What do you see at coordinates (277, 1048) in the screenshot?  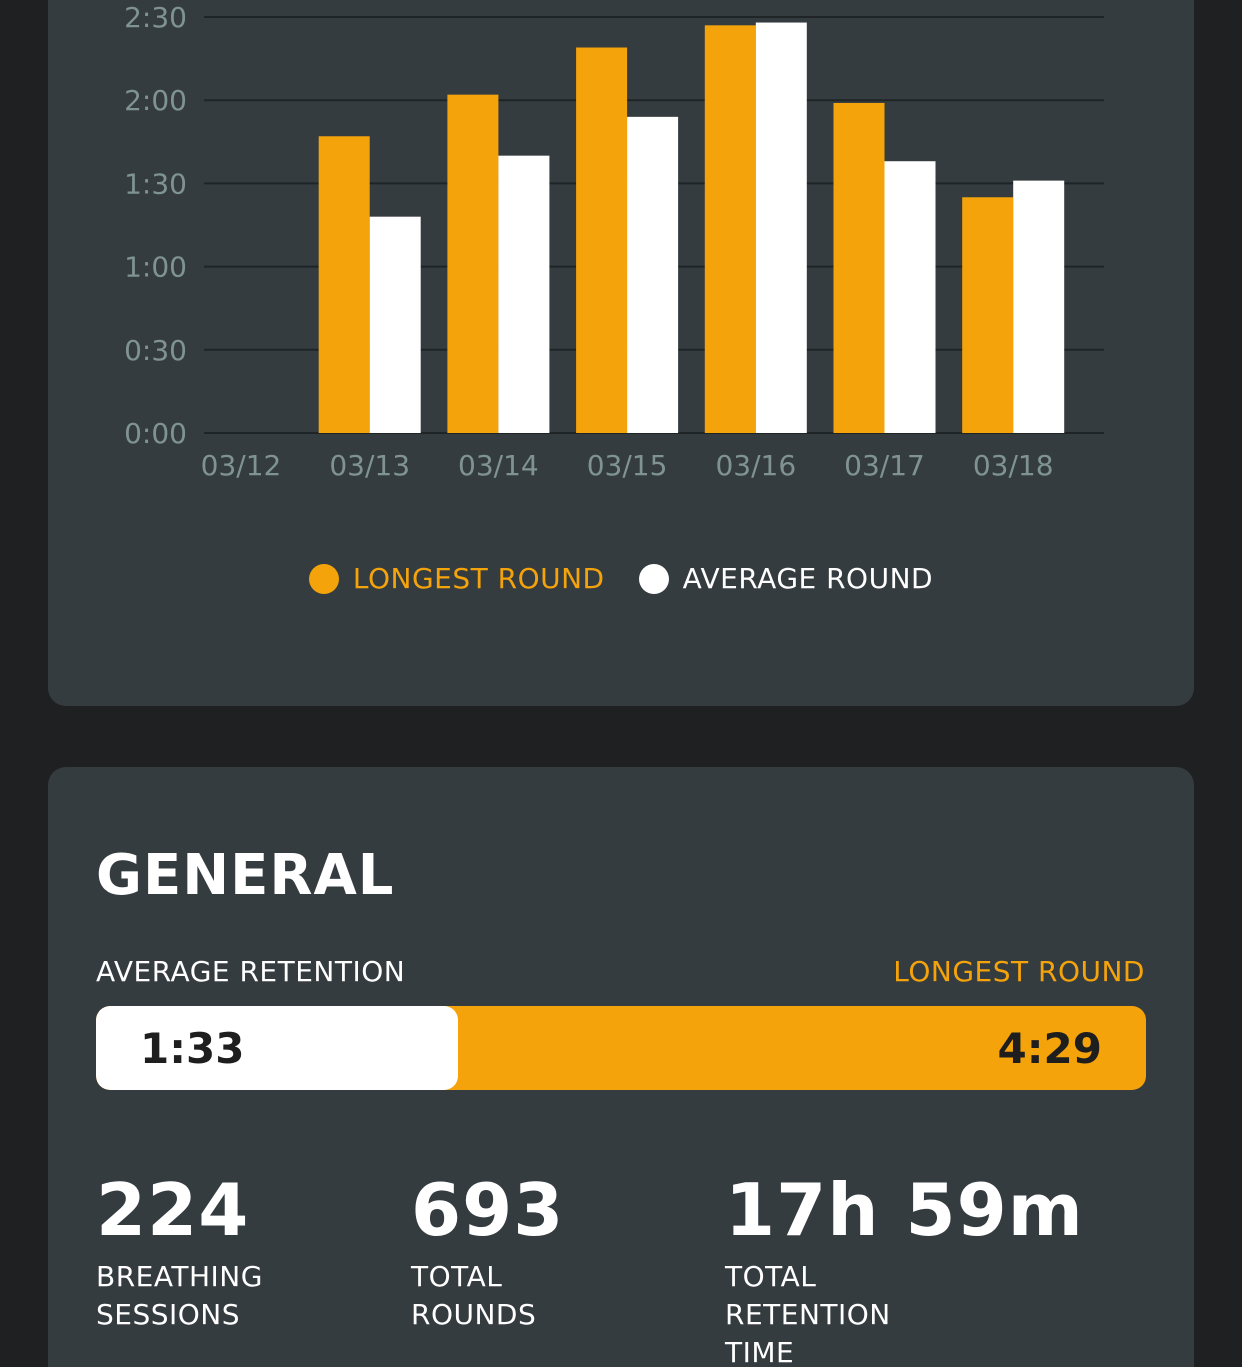 I see `average-retention-fill` at bounding box center [277, 1048].